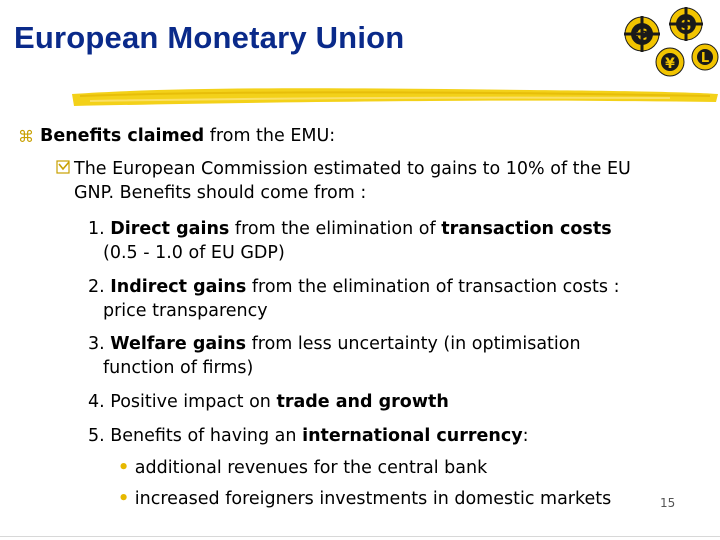 This screenshot has width=720, height=540. What do you see at coordinates (705, 58) in the screenshot?
I see `svg-text: L` at bounding box center [705, 58].